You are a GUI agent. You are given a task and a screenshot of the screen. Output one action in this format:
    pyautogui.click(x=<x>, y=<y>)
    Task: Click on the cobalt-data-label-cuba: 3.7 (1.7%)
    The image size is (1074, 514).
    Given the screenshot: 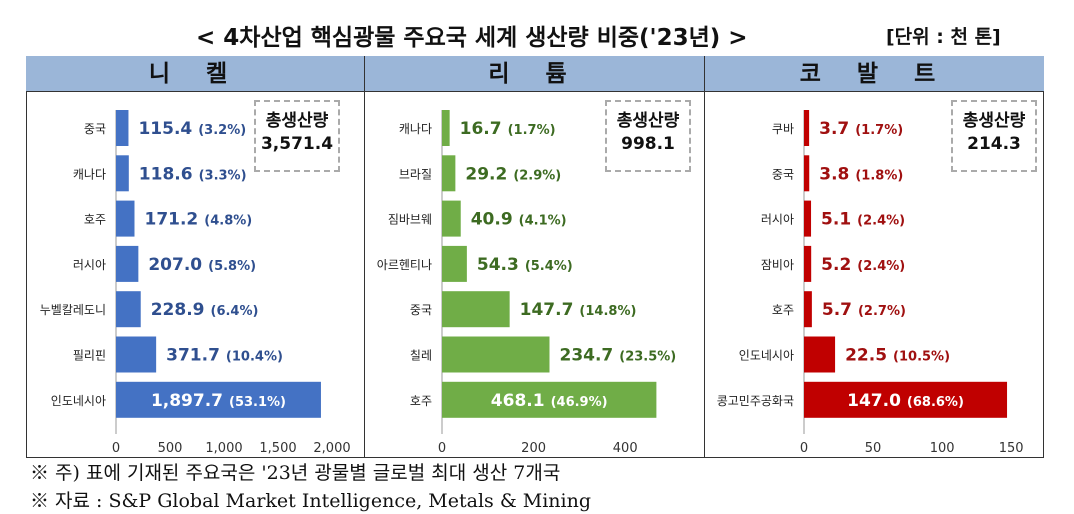 What is the action you would take?
    pyautogui.click(x=861, y=129)
    